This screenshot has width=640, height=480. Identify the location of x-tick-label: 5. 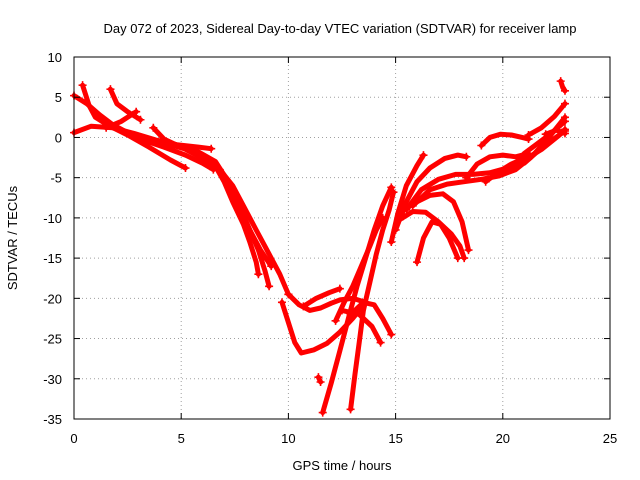
(181, 438).